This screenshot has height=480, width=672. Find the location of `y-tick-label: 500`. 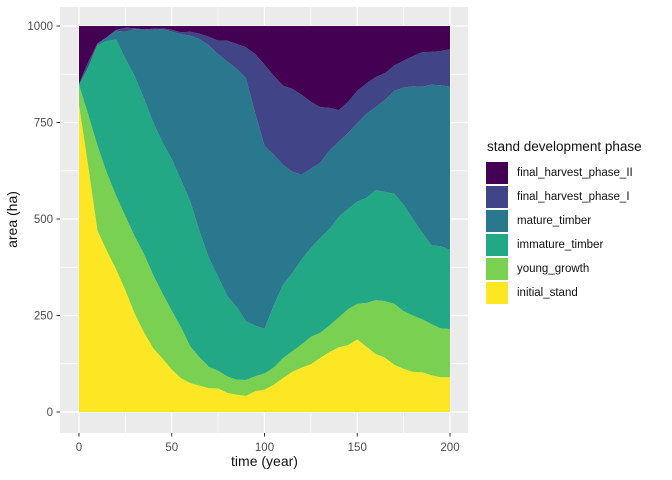

y-tick-label: 500 is located at coordinates (43, 220).